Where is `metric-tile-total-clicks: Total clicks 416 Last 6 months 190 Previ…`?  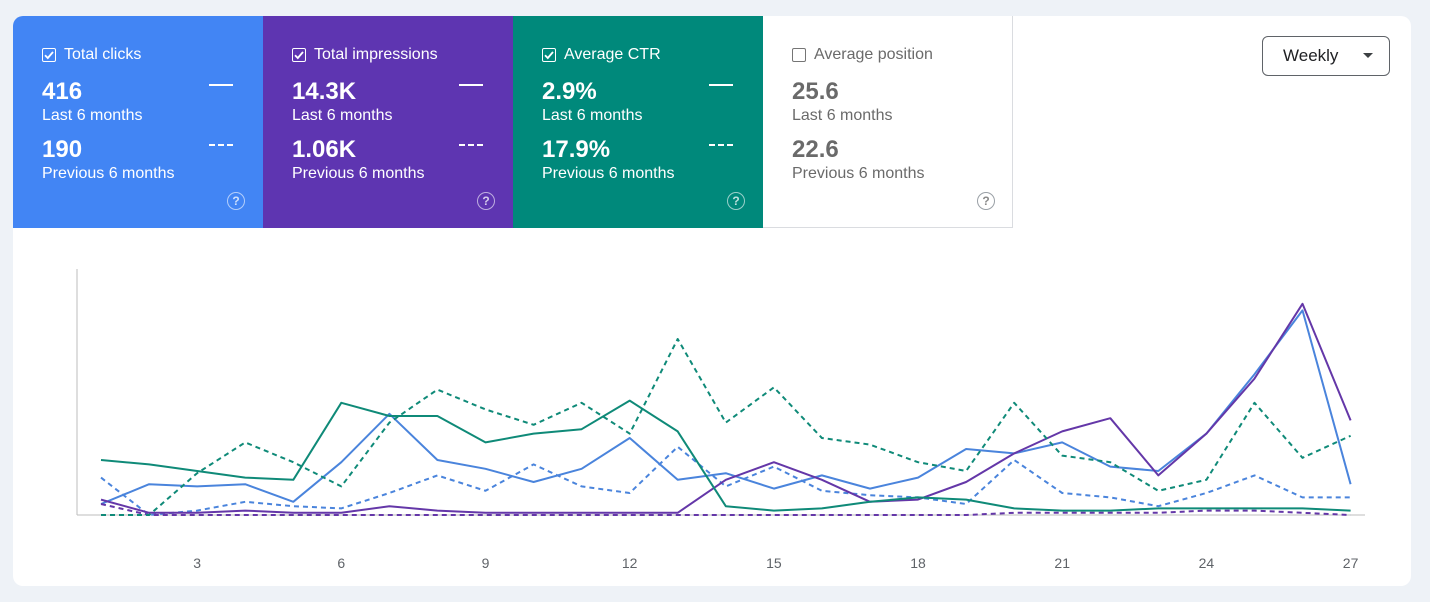
metric-tile-total-clicks: Total clicks 416 Last 6 months 190 Previ… is located at coordinates (138, 122).